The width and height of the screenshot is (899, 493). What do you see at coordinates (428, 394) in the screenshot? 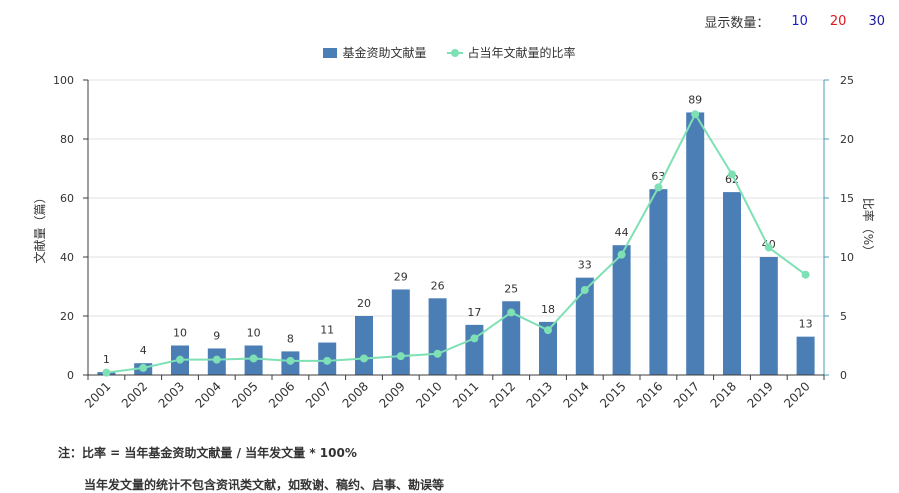
I see `x-tick-label: 2010` at bounding box center [428, 394].